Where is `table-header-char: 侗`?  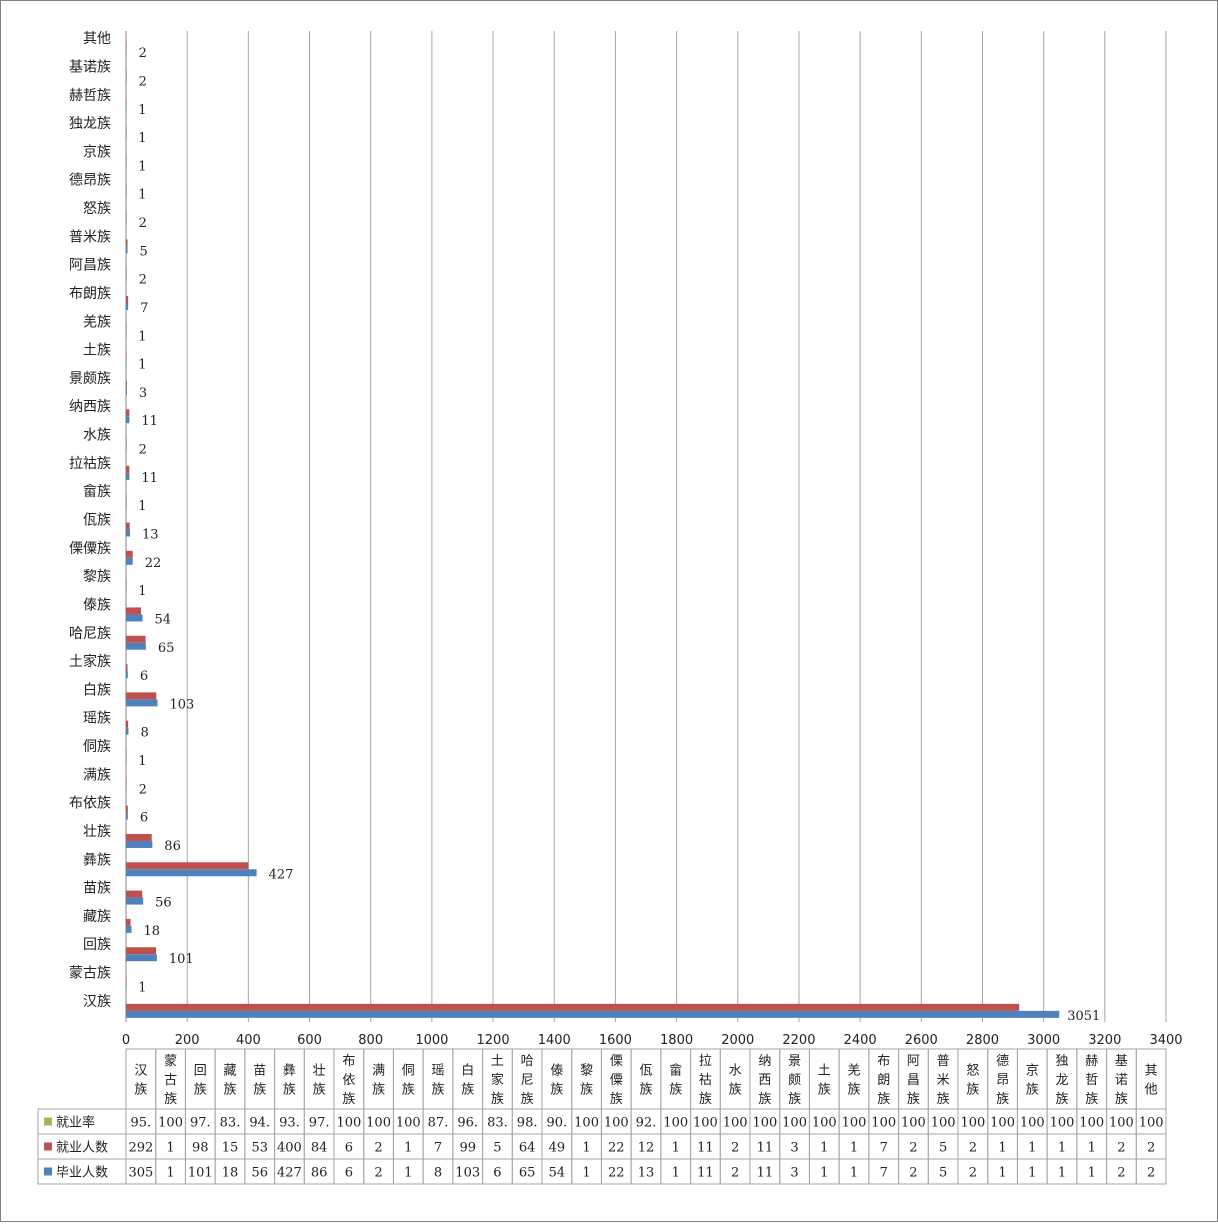
table-header-char: 侗 is located at coordinates (408, 1071).